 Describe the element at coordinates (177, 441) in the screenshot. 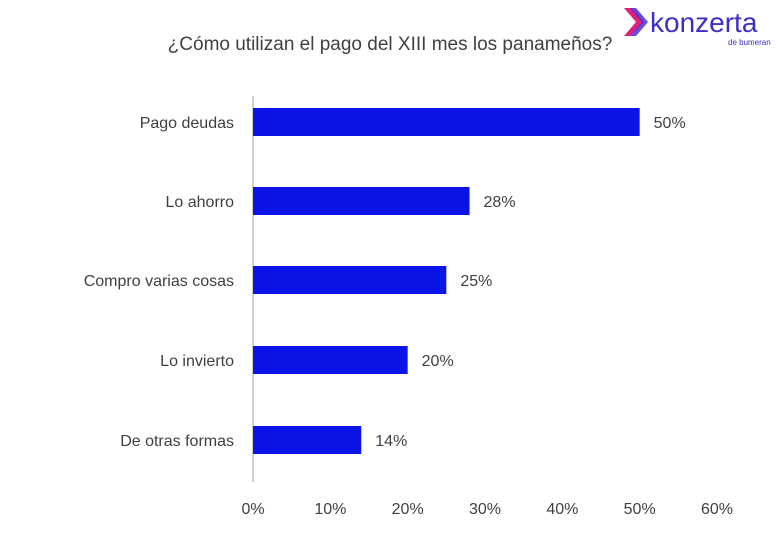

I see `category-label: De otras formas` at that location.